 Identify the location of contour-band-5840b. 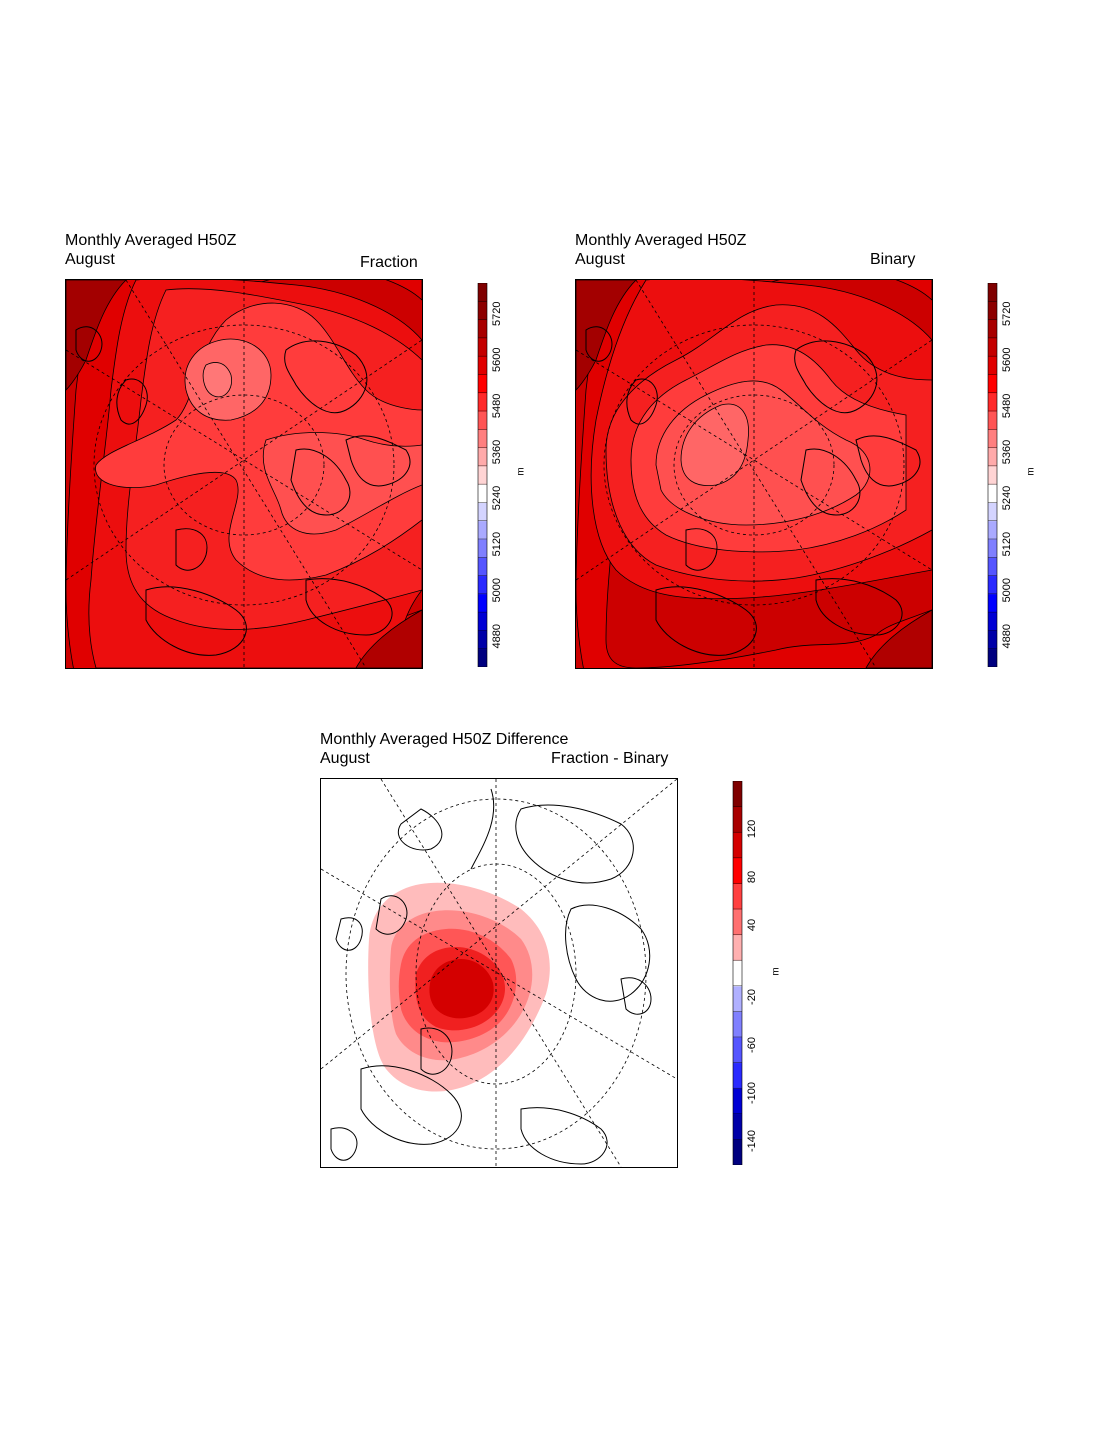
(898, 638).